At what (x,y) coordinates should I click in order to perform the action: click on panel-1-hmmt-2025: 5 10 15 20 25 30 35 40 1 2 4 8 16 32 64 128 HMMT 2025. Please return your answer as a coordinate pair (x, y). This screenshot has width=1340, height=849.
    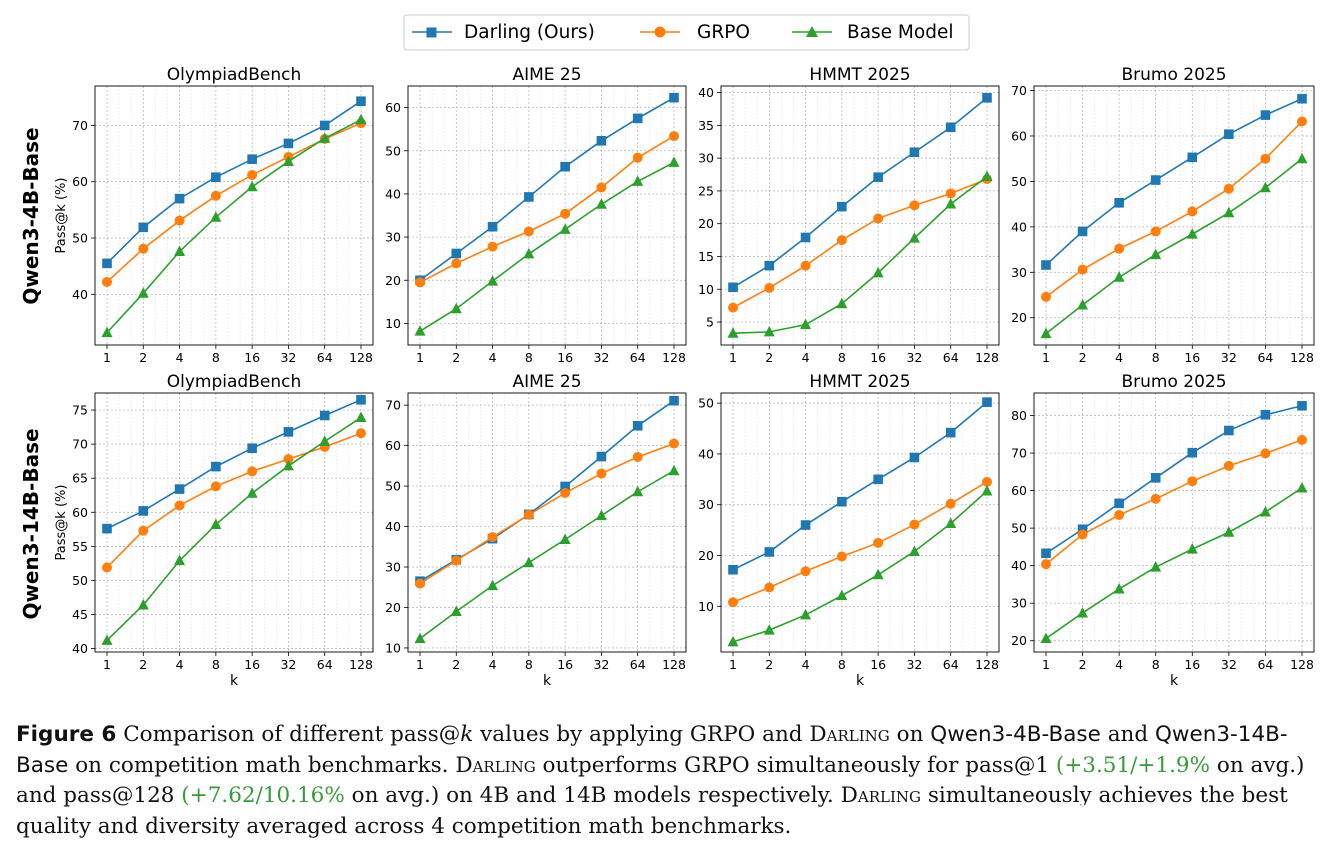
    Looking at the image, I should click on (849, 215).